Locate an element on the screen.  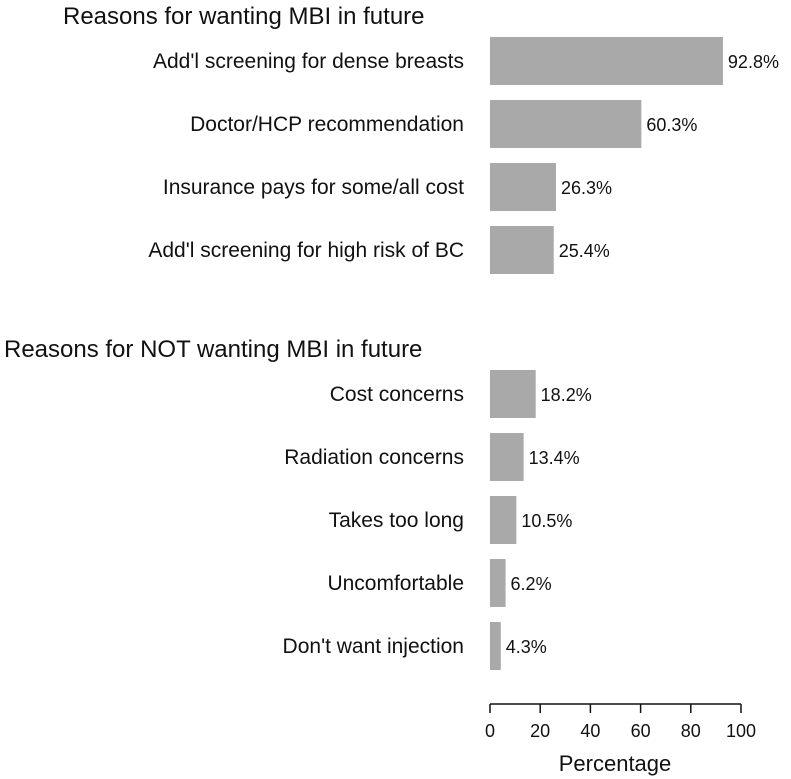
category-label: Uncomfortable is located at coordinates (395, 583).